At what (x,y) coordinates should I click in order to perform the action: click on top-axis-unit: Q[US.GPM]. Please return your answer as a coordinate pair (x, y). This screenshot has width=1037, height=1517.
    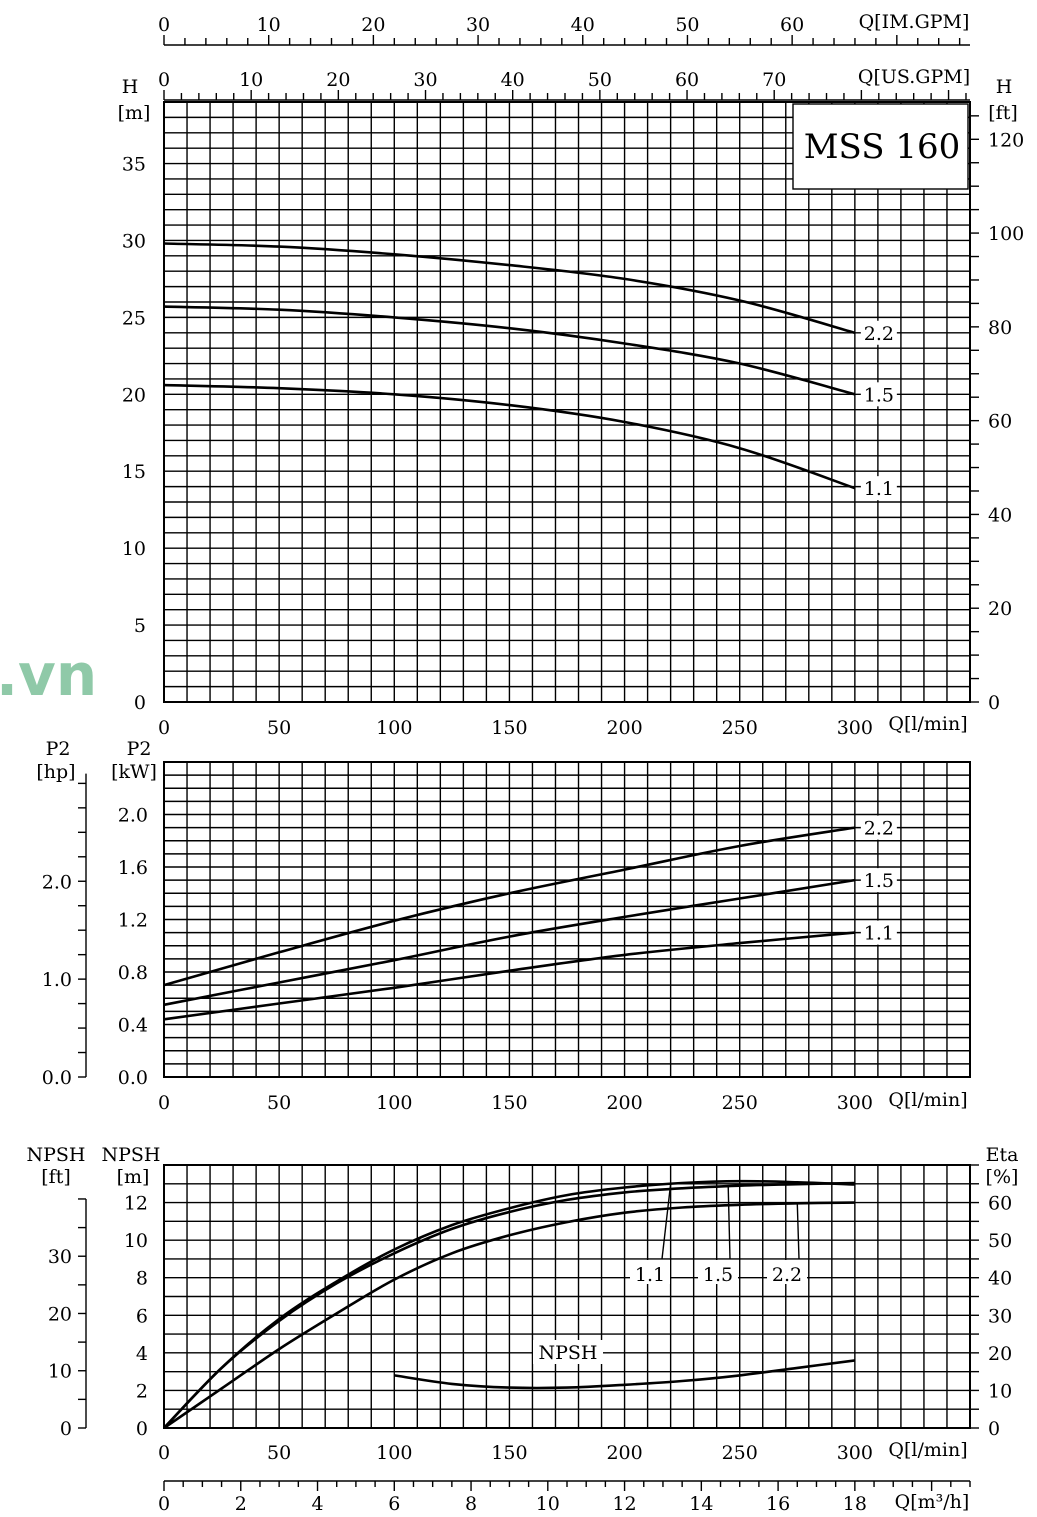
    Looking at the image, I should click on (914, 77).